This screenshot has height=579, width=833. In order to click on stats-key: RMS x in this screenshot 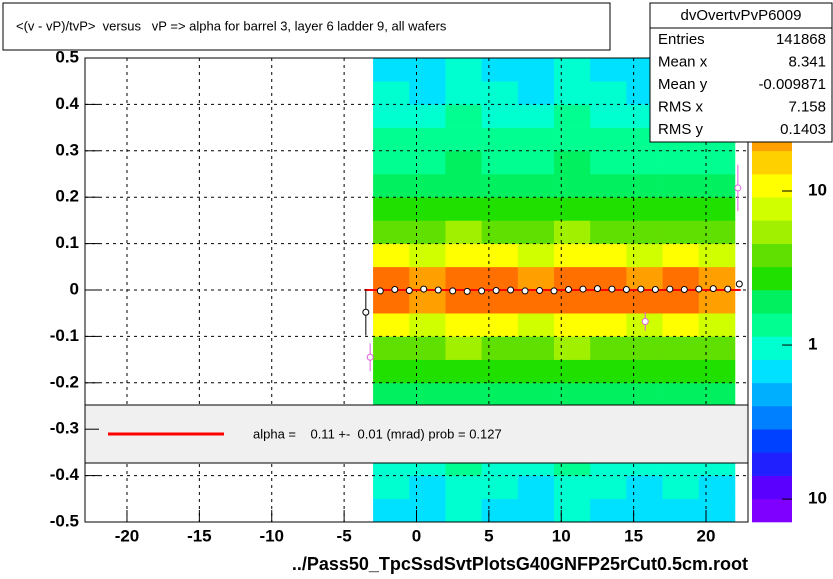, I will do `click(681, 106)`.